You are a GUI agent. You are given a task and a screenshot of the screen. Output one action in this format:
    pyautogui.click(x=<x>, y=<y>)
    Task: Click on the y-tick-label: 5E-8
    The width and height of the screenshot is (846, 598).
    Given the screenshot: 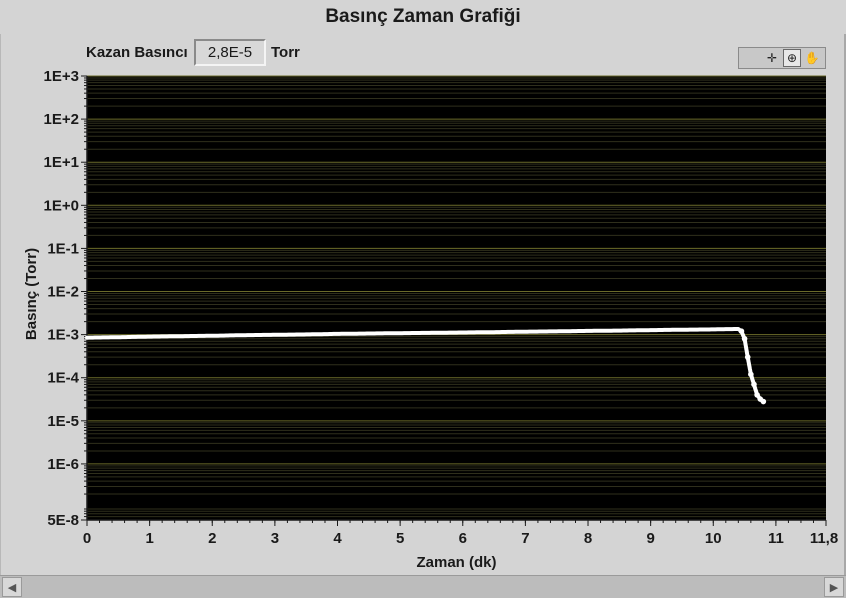 What is the action you would take?
    pyautogui.click(x=63, y=520)
    